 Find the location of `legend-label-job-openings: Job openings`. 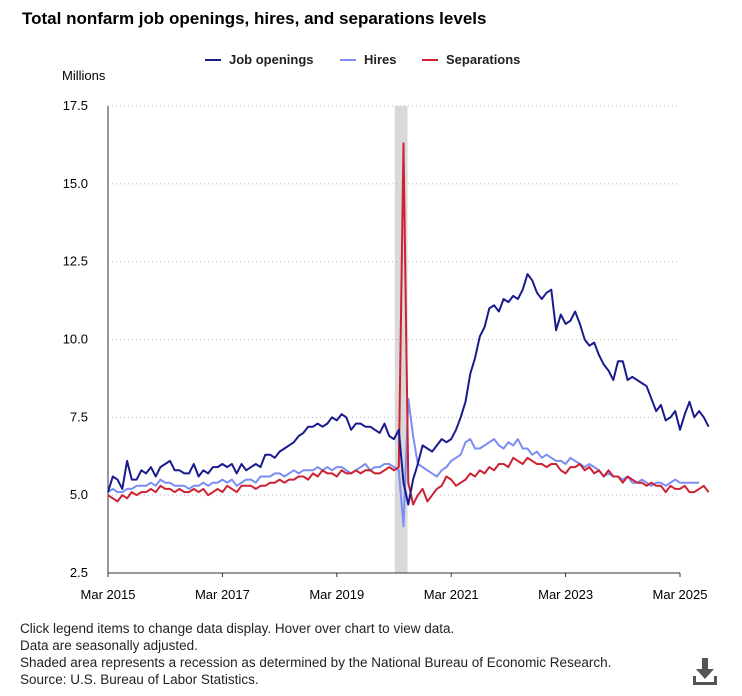

legend-label-job-openings: Job openings is located at coordinates (271, 59).